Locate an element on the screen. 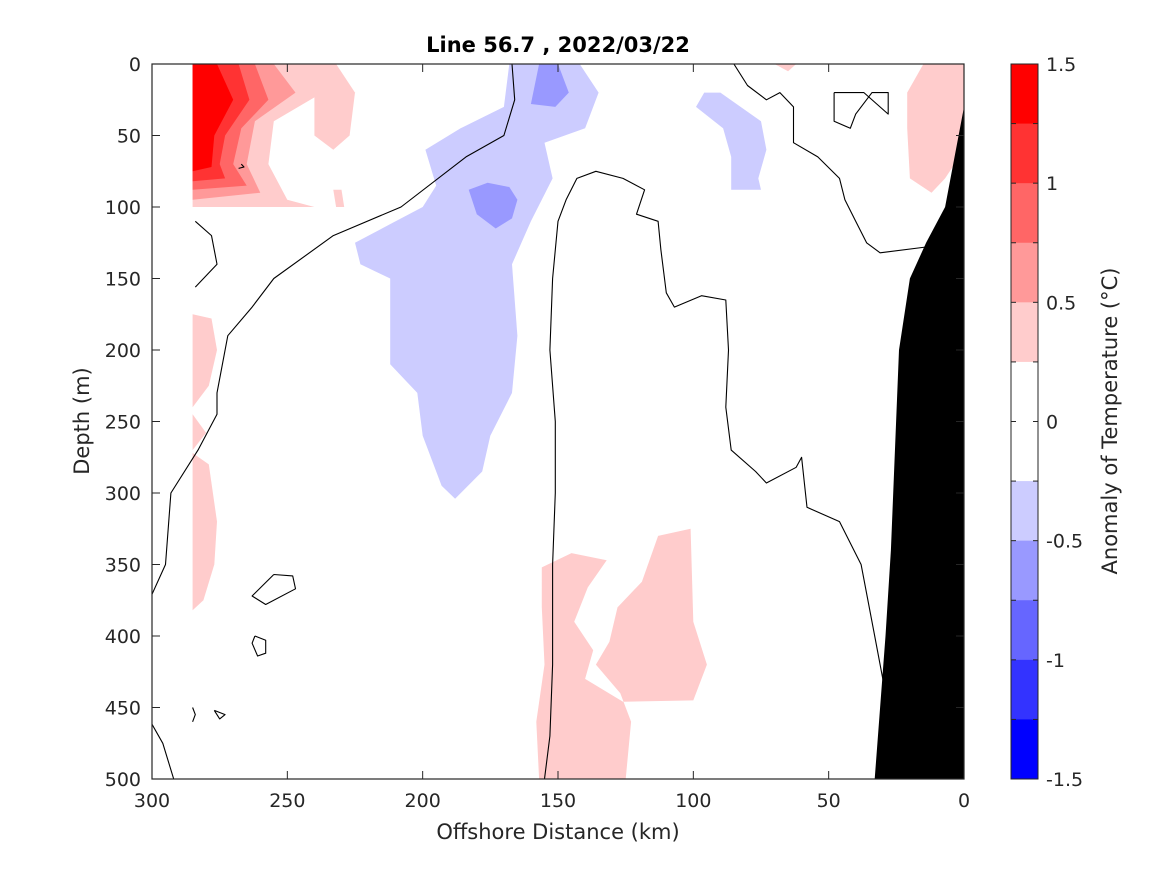  x-tick-label: 200 is located at coordinates (423, 801).